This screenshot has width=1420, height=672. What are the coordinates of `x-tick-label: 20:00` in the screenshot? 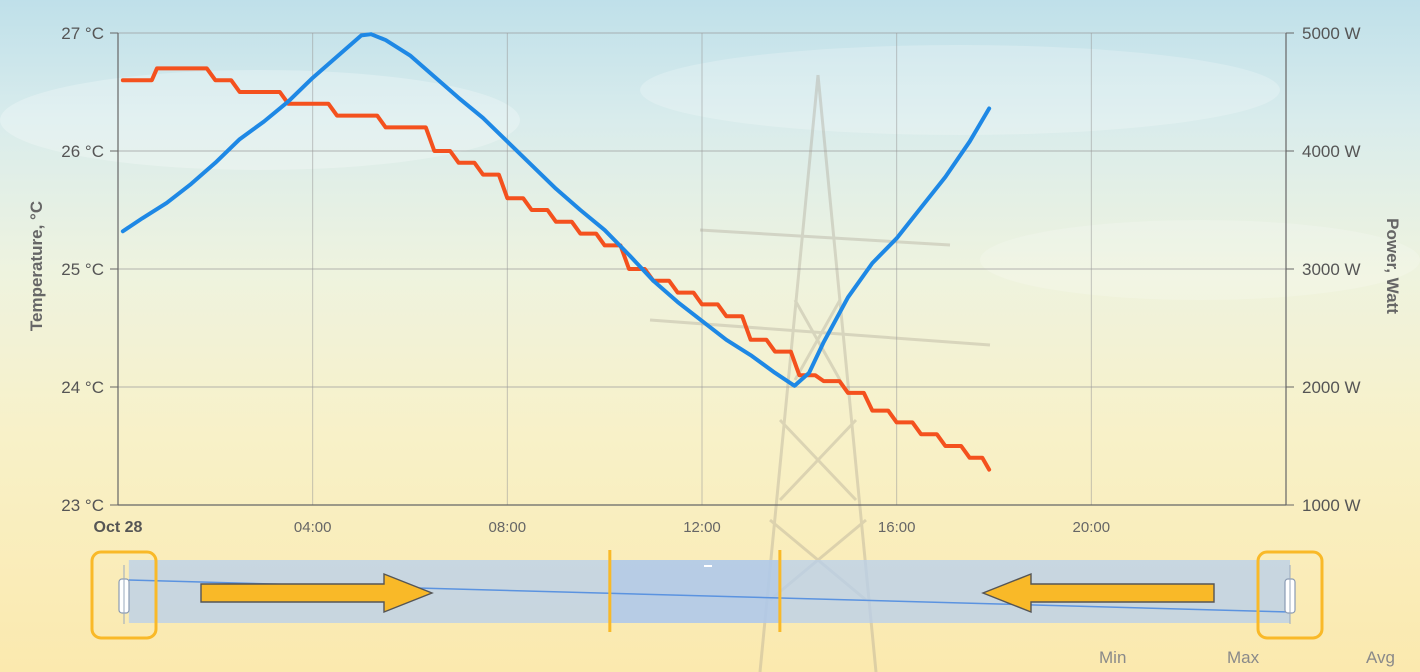 It's located at (1092, 527).